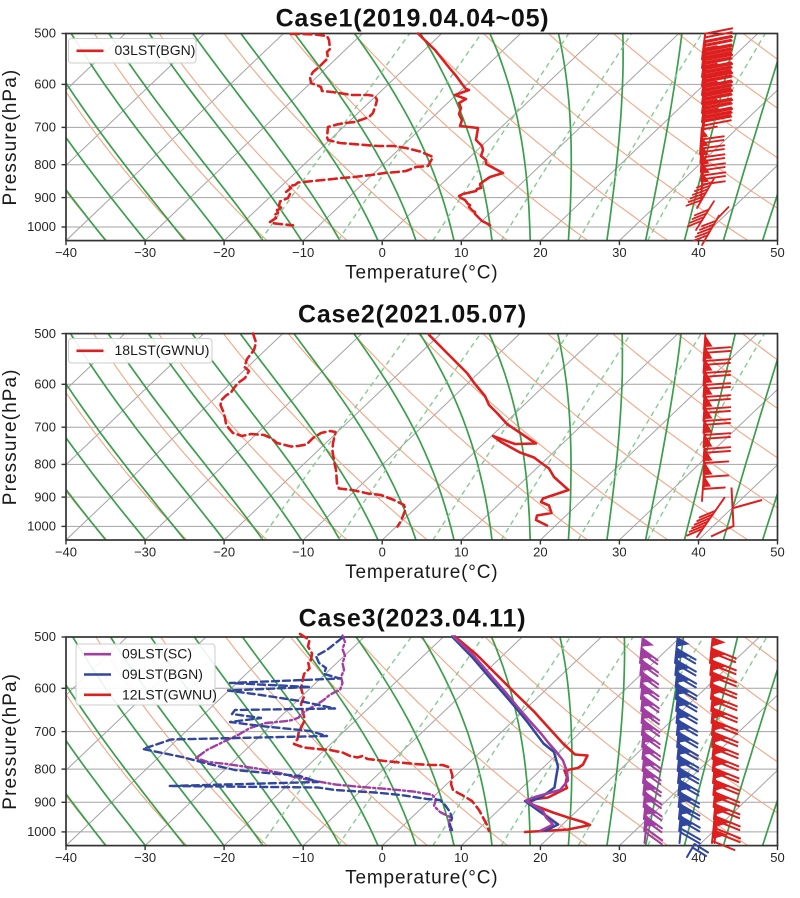  What do you see at coordinates (162, 674) in the screenshot?
I see `svg-text: 09LST(BGN)` at bounding box center [162, 674].